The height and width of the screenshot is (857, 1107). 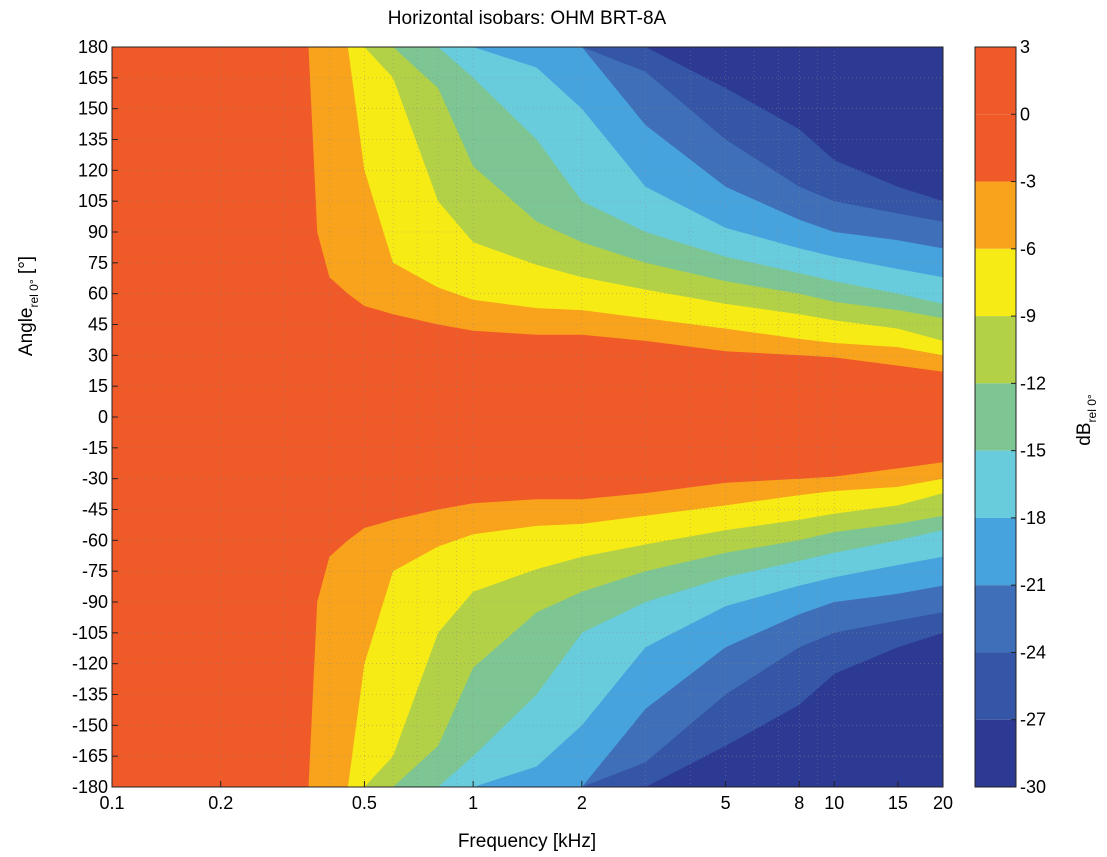 I want to click on y-tick-label: -120, so click(x=90, y=664).